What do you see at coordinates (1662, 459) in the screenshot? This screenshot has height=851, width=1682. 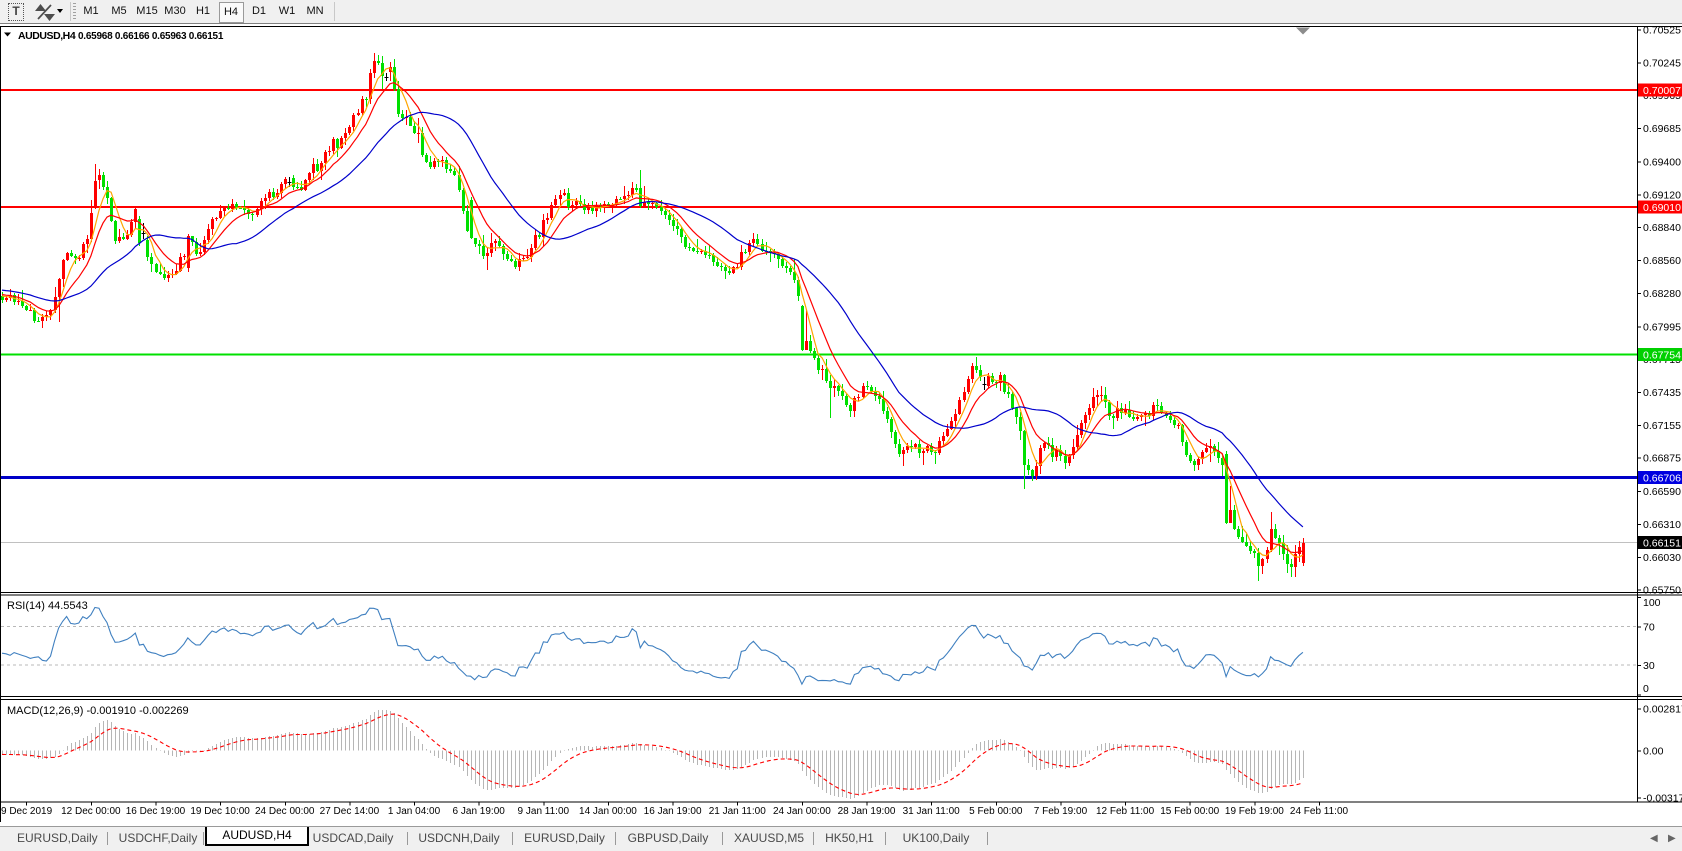 I see `svg-text: 0.66875` at bounding box center [1662, 459].